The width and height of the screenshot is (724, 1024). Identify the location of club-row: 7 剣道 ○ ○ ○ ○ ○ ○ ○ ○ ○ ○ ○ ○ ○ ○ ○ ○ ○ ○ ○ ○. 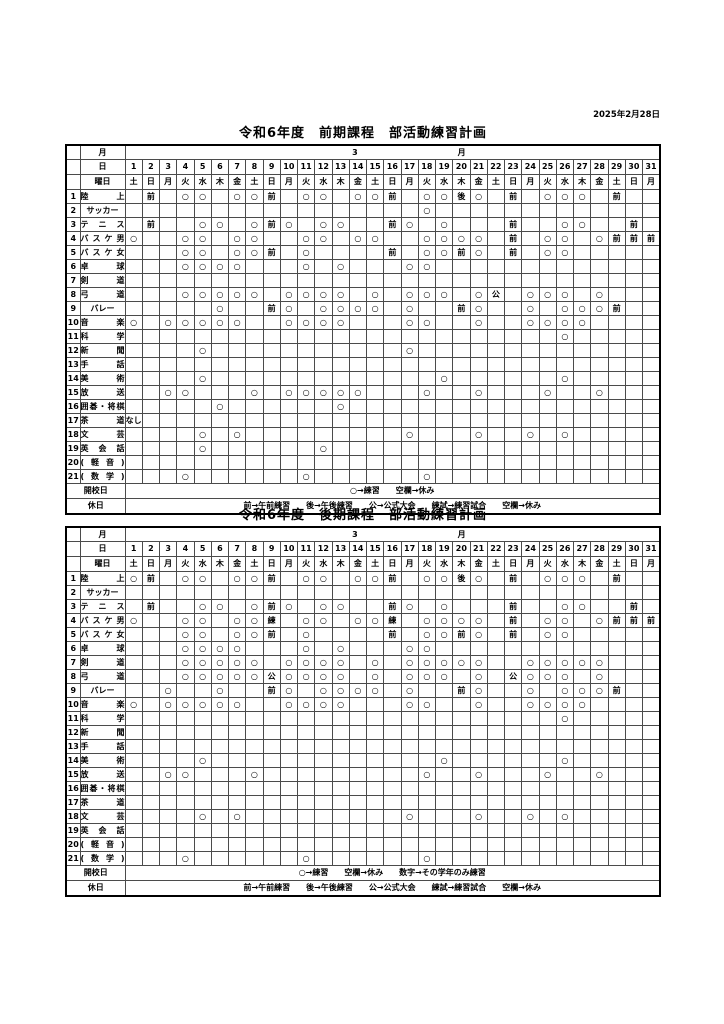
(363, 662).